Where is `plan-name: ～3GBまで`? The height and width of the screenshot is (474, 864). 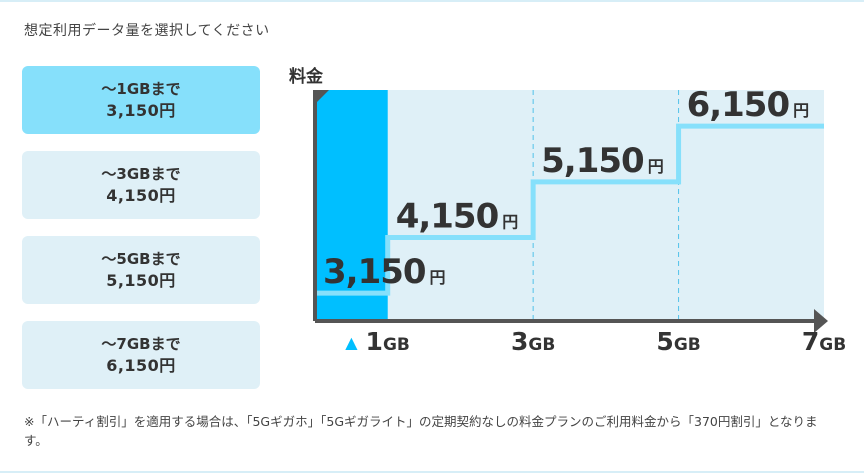 plan-name: ～3GBまで is located at coordinates (141, 174).